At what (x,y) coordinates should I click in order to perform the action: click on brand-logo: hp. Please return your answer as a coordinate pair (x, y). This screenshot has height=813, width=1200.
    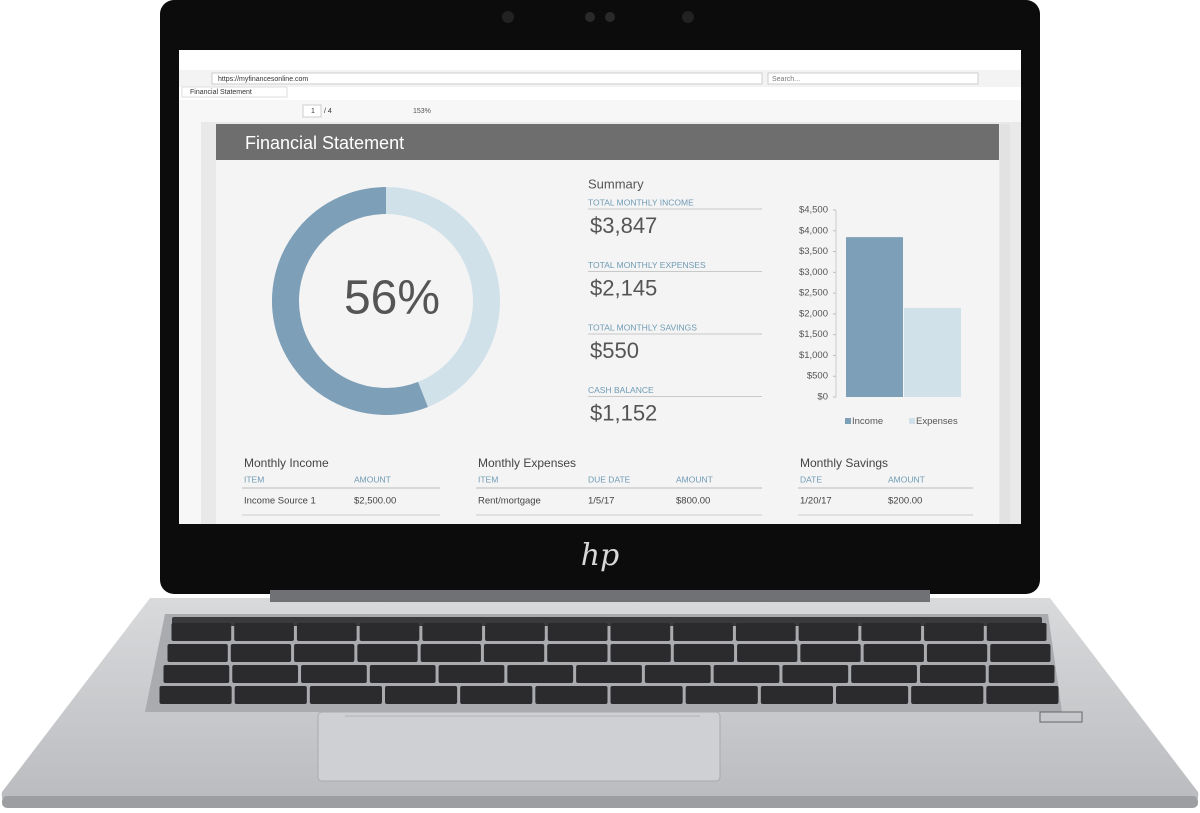
    Looking at the image, I should click on (600, 555).